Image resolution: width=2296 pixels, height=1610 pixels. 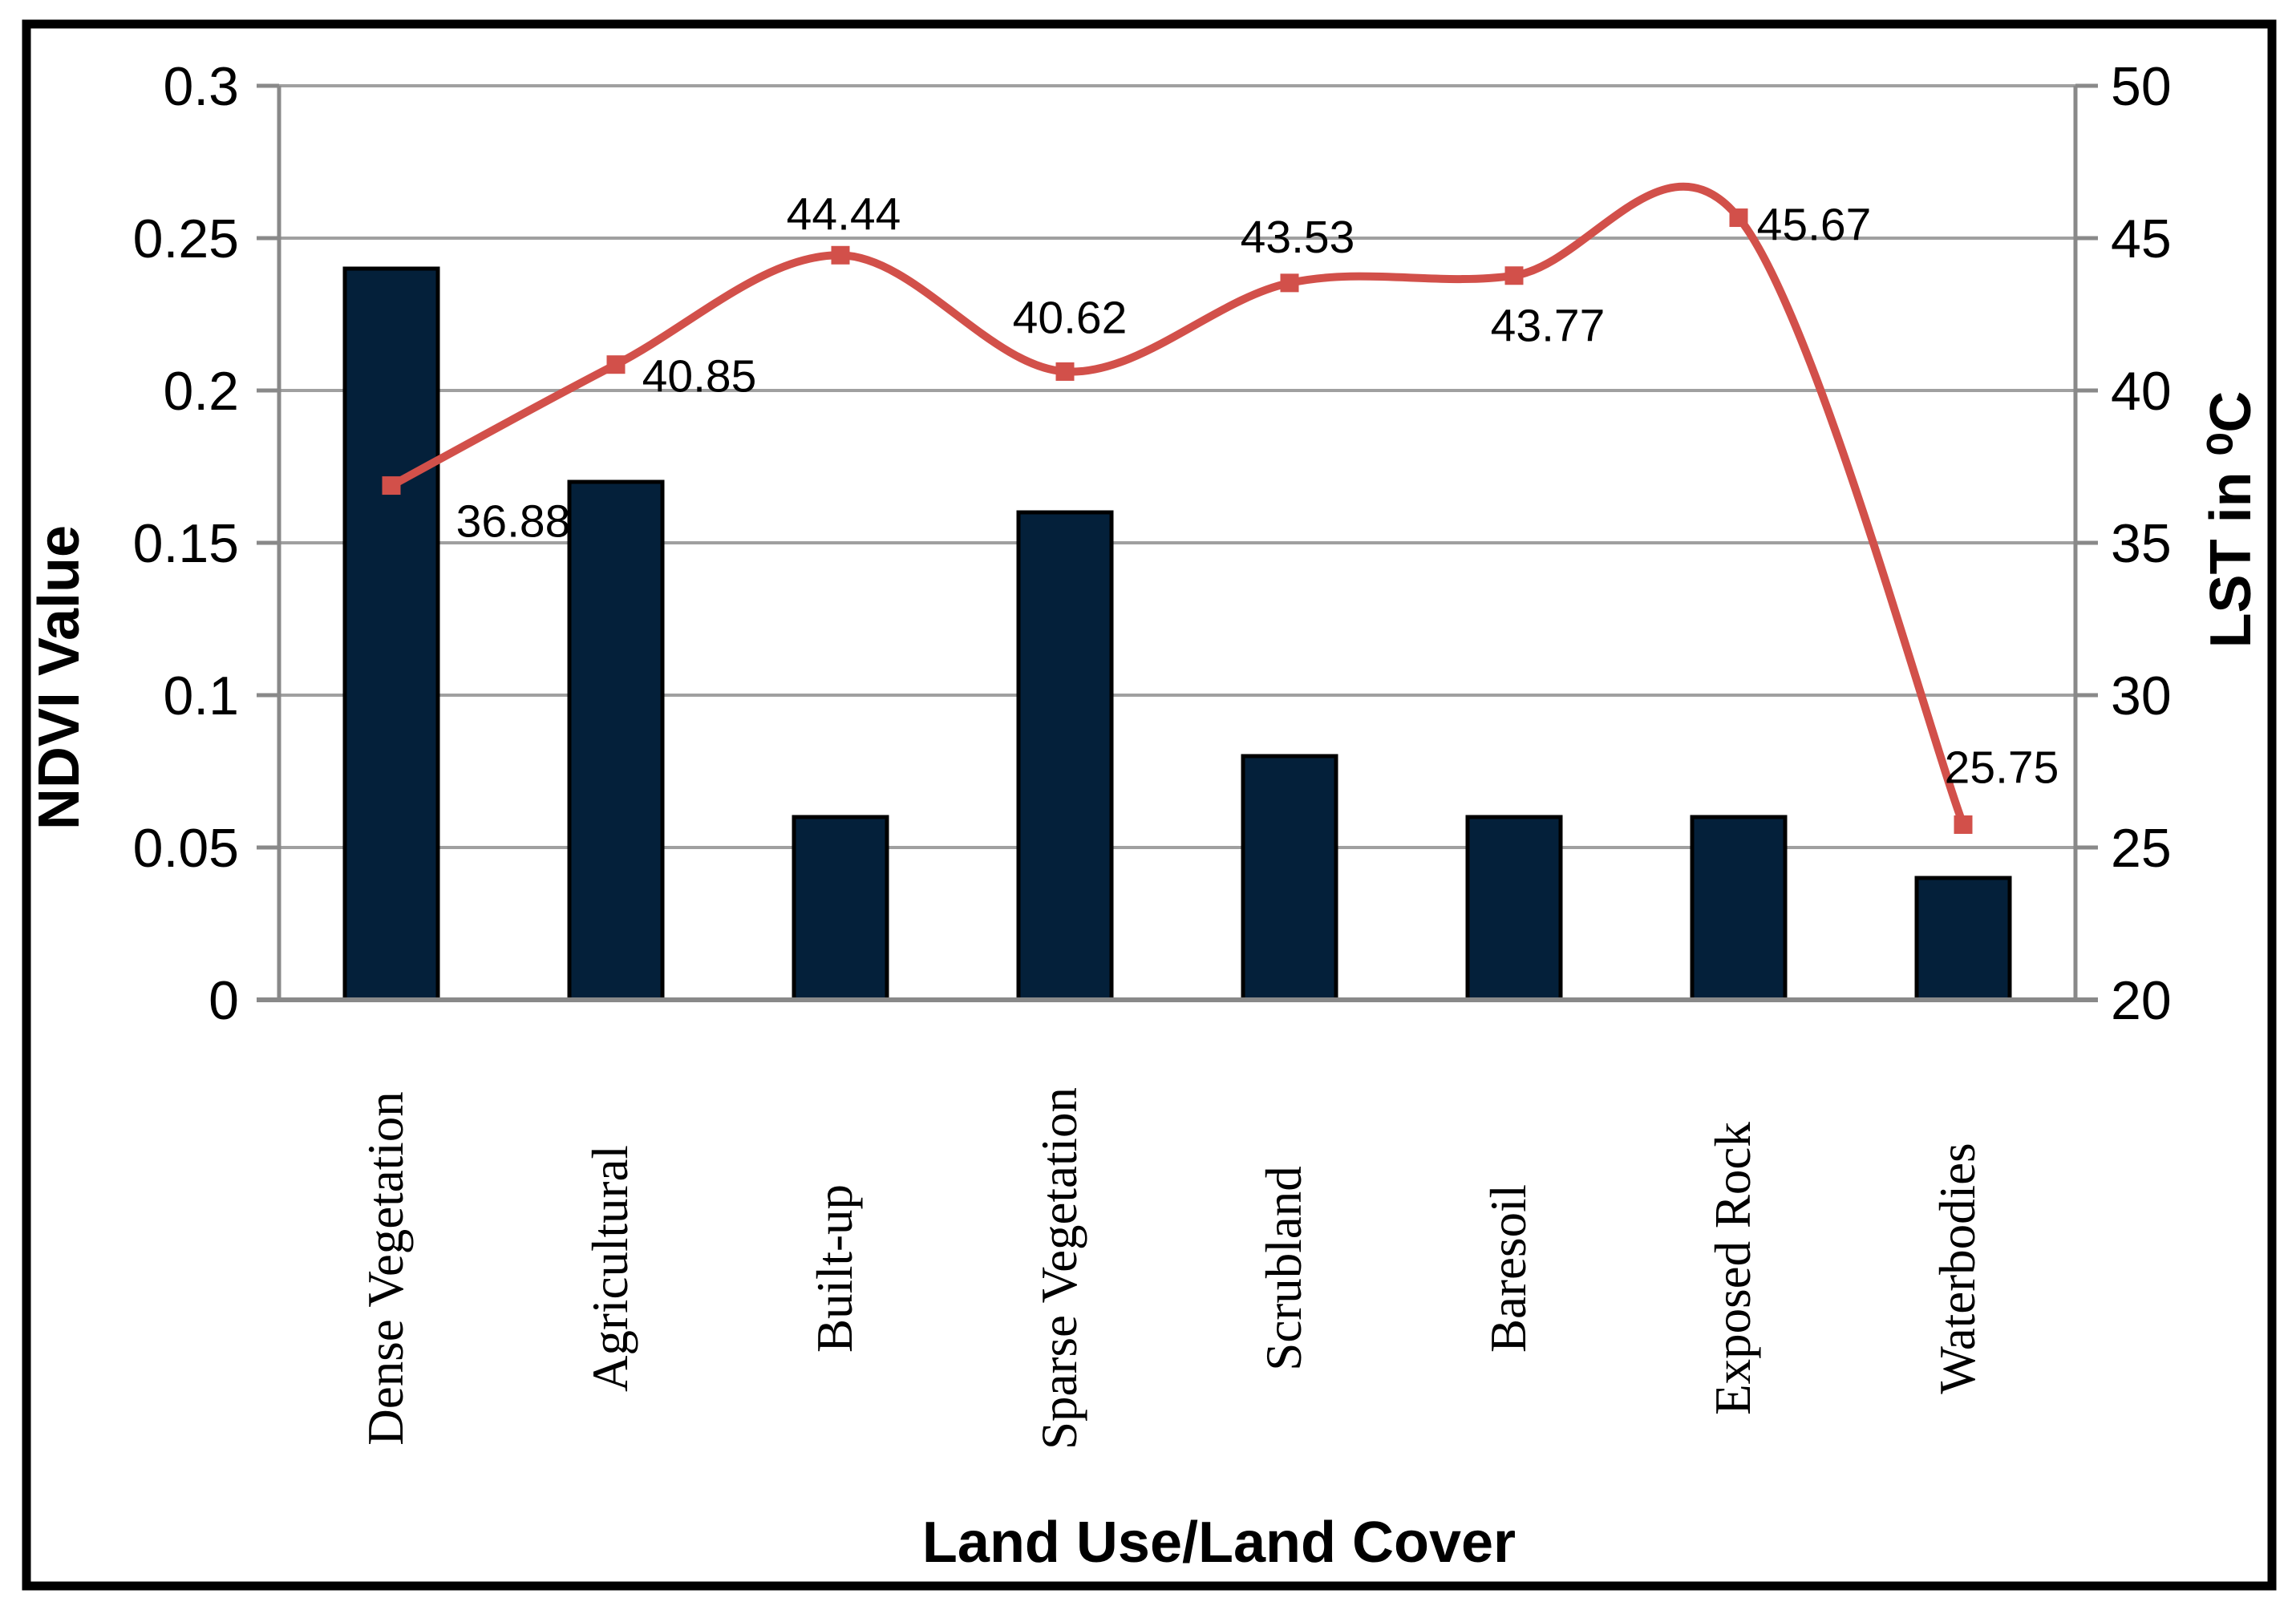 I want to click on x-axis-title: Land Use/Land Cover, so click(x=1219, y=1543).